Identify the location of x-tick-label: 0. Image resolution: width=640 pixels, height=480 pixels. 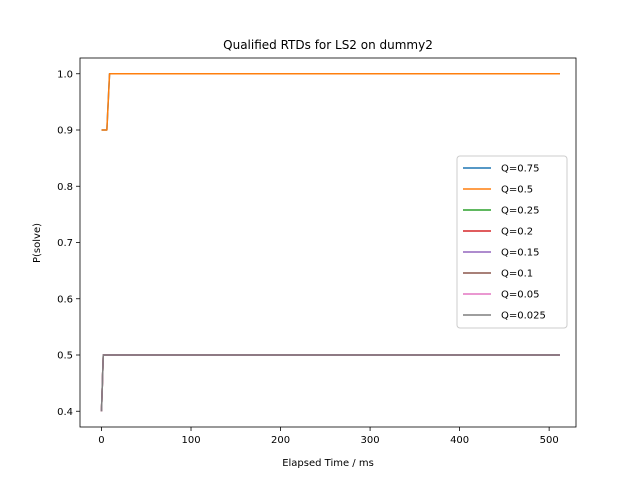
(101, 440).